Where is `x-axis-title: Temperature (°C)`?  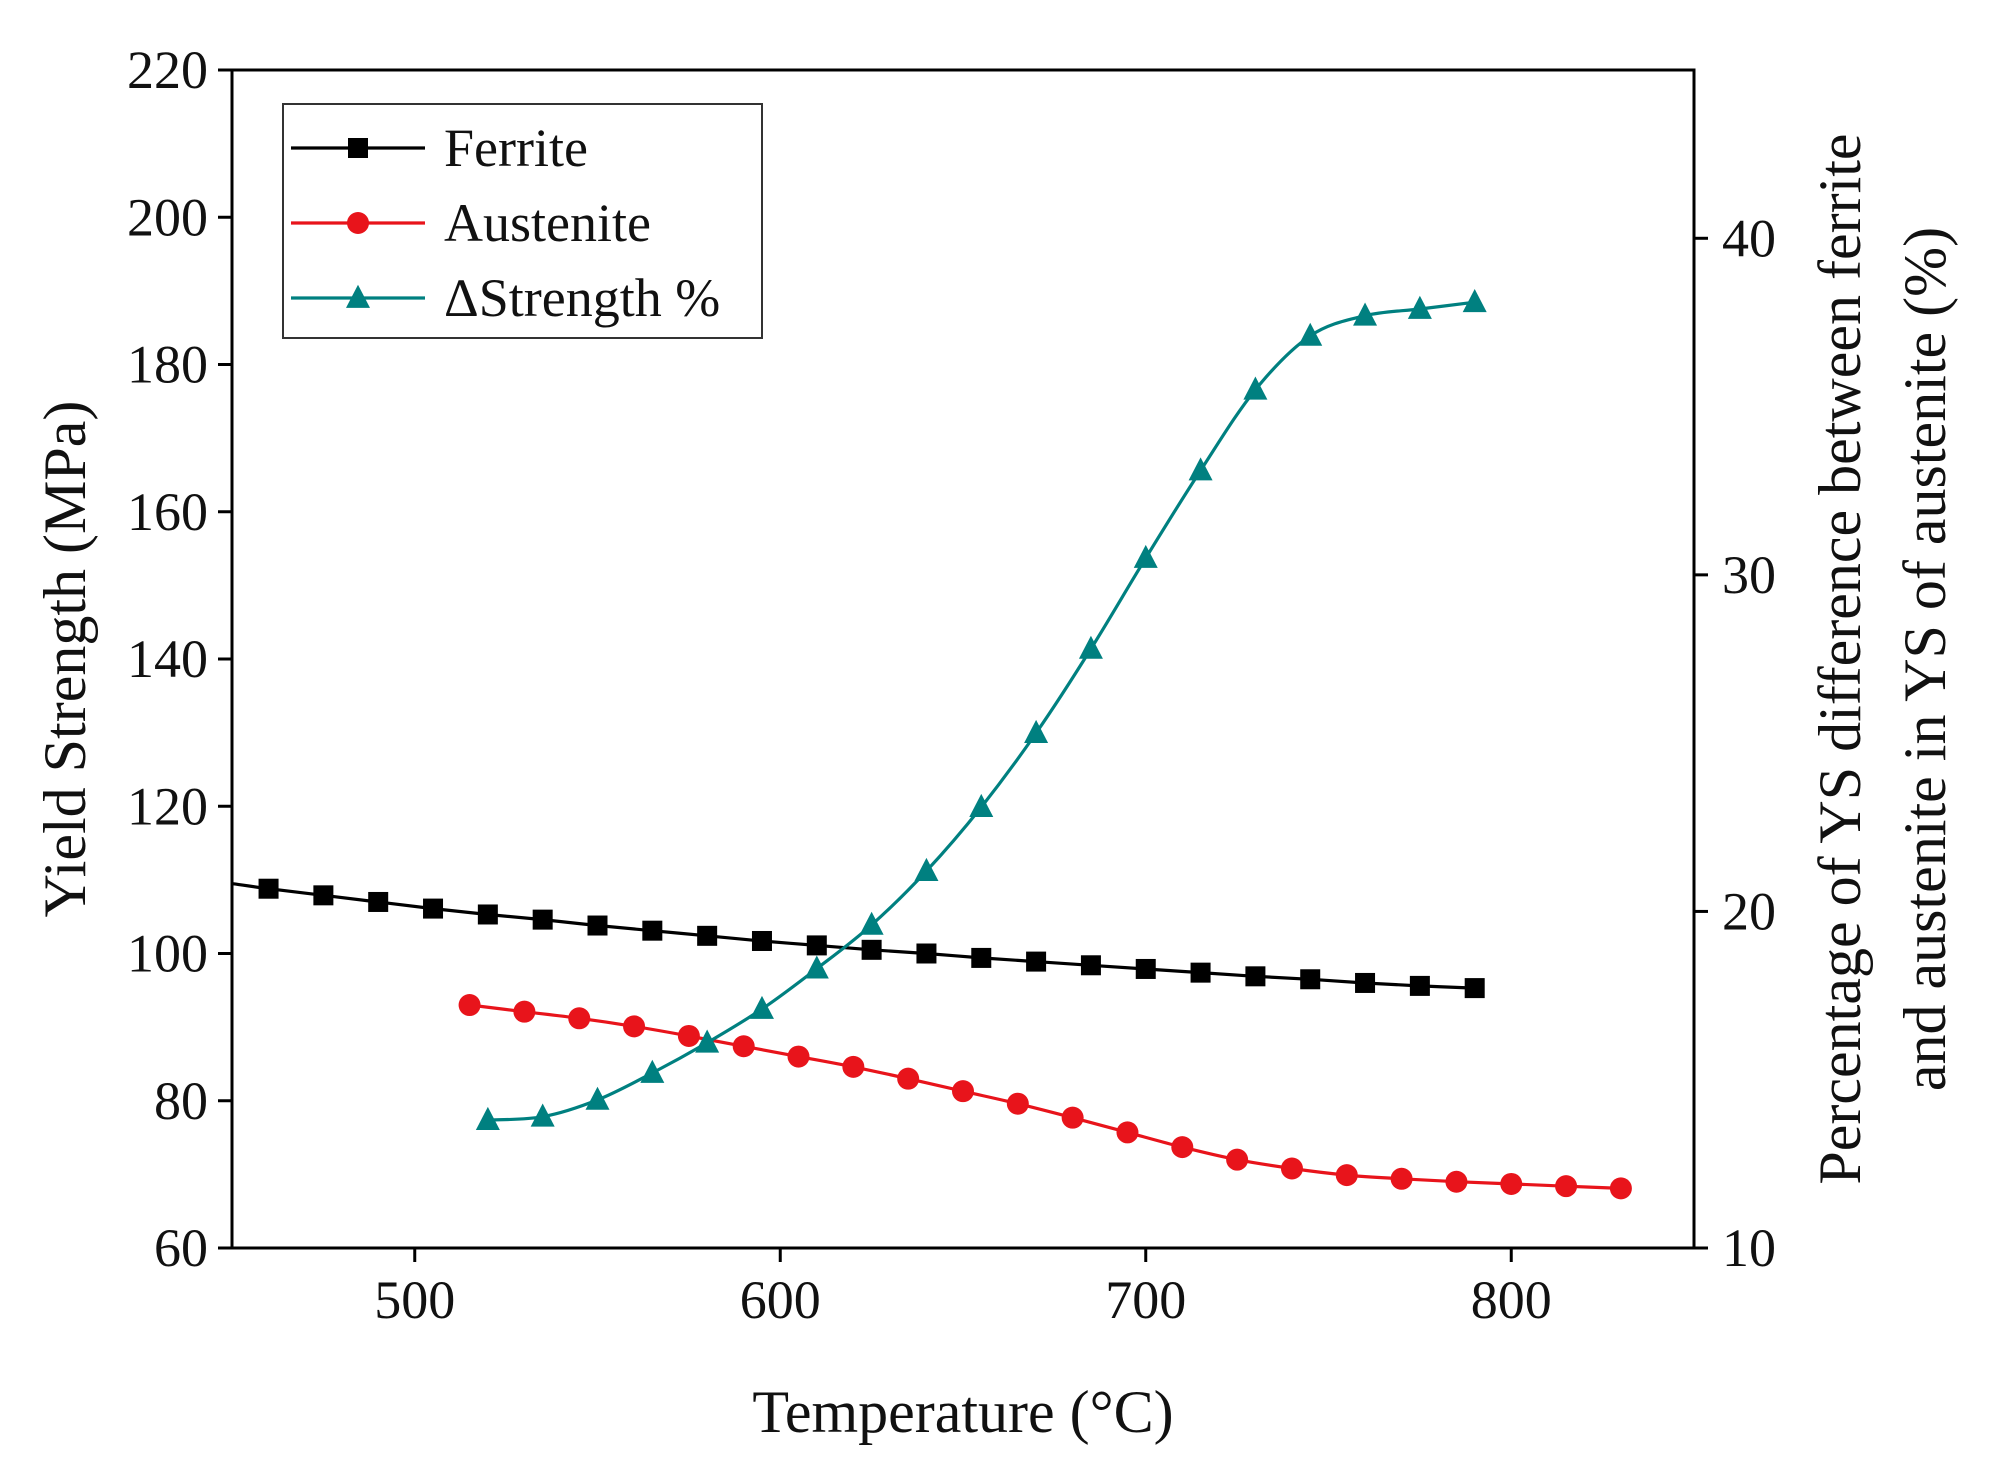 x-axis-title: Temperature (°C) is located at coordinates (962, 1412).